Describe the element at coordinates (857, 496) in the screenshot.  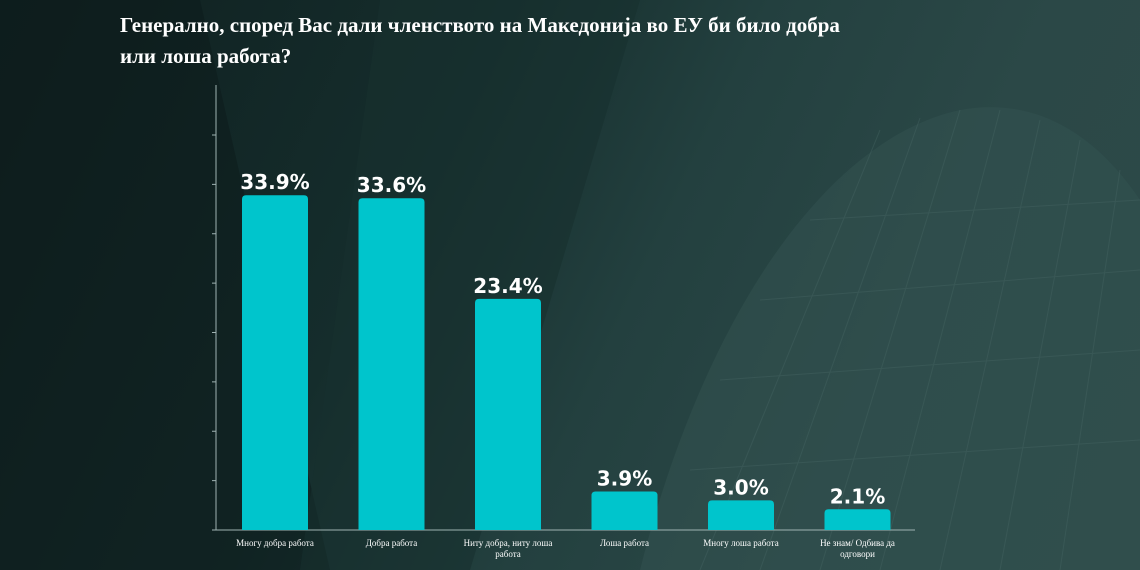
I see `bar-value-label: 2.1%` at that location.